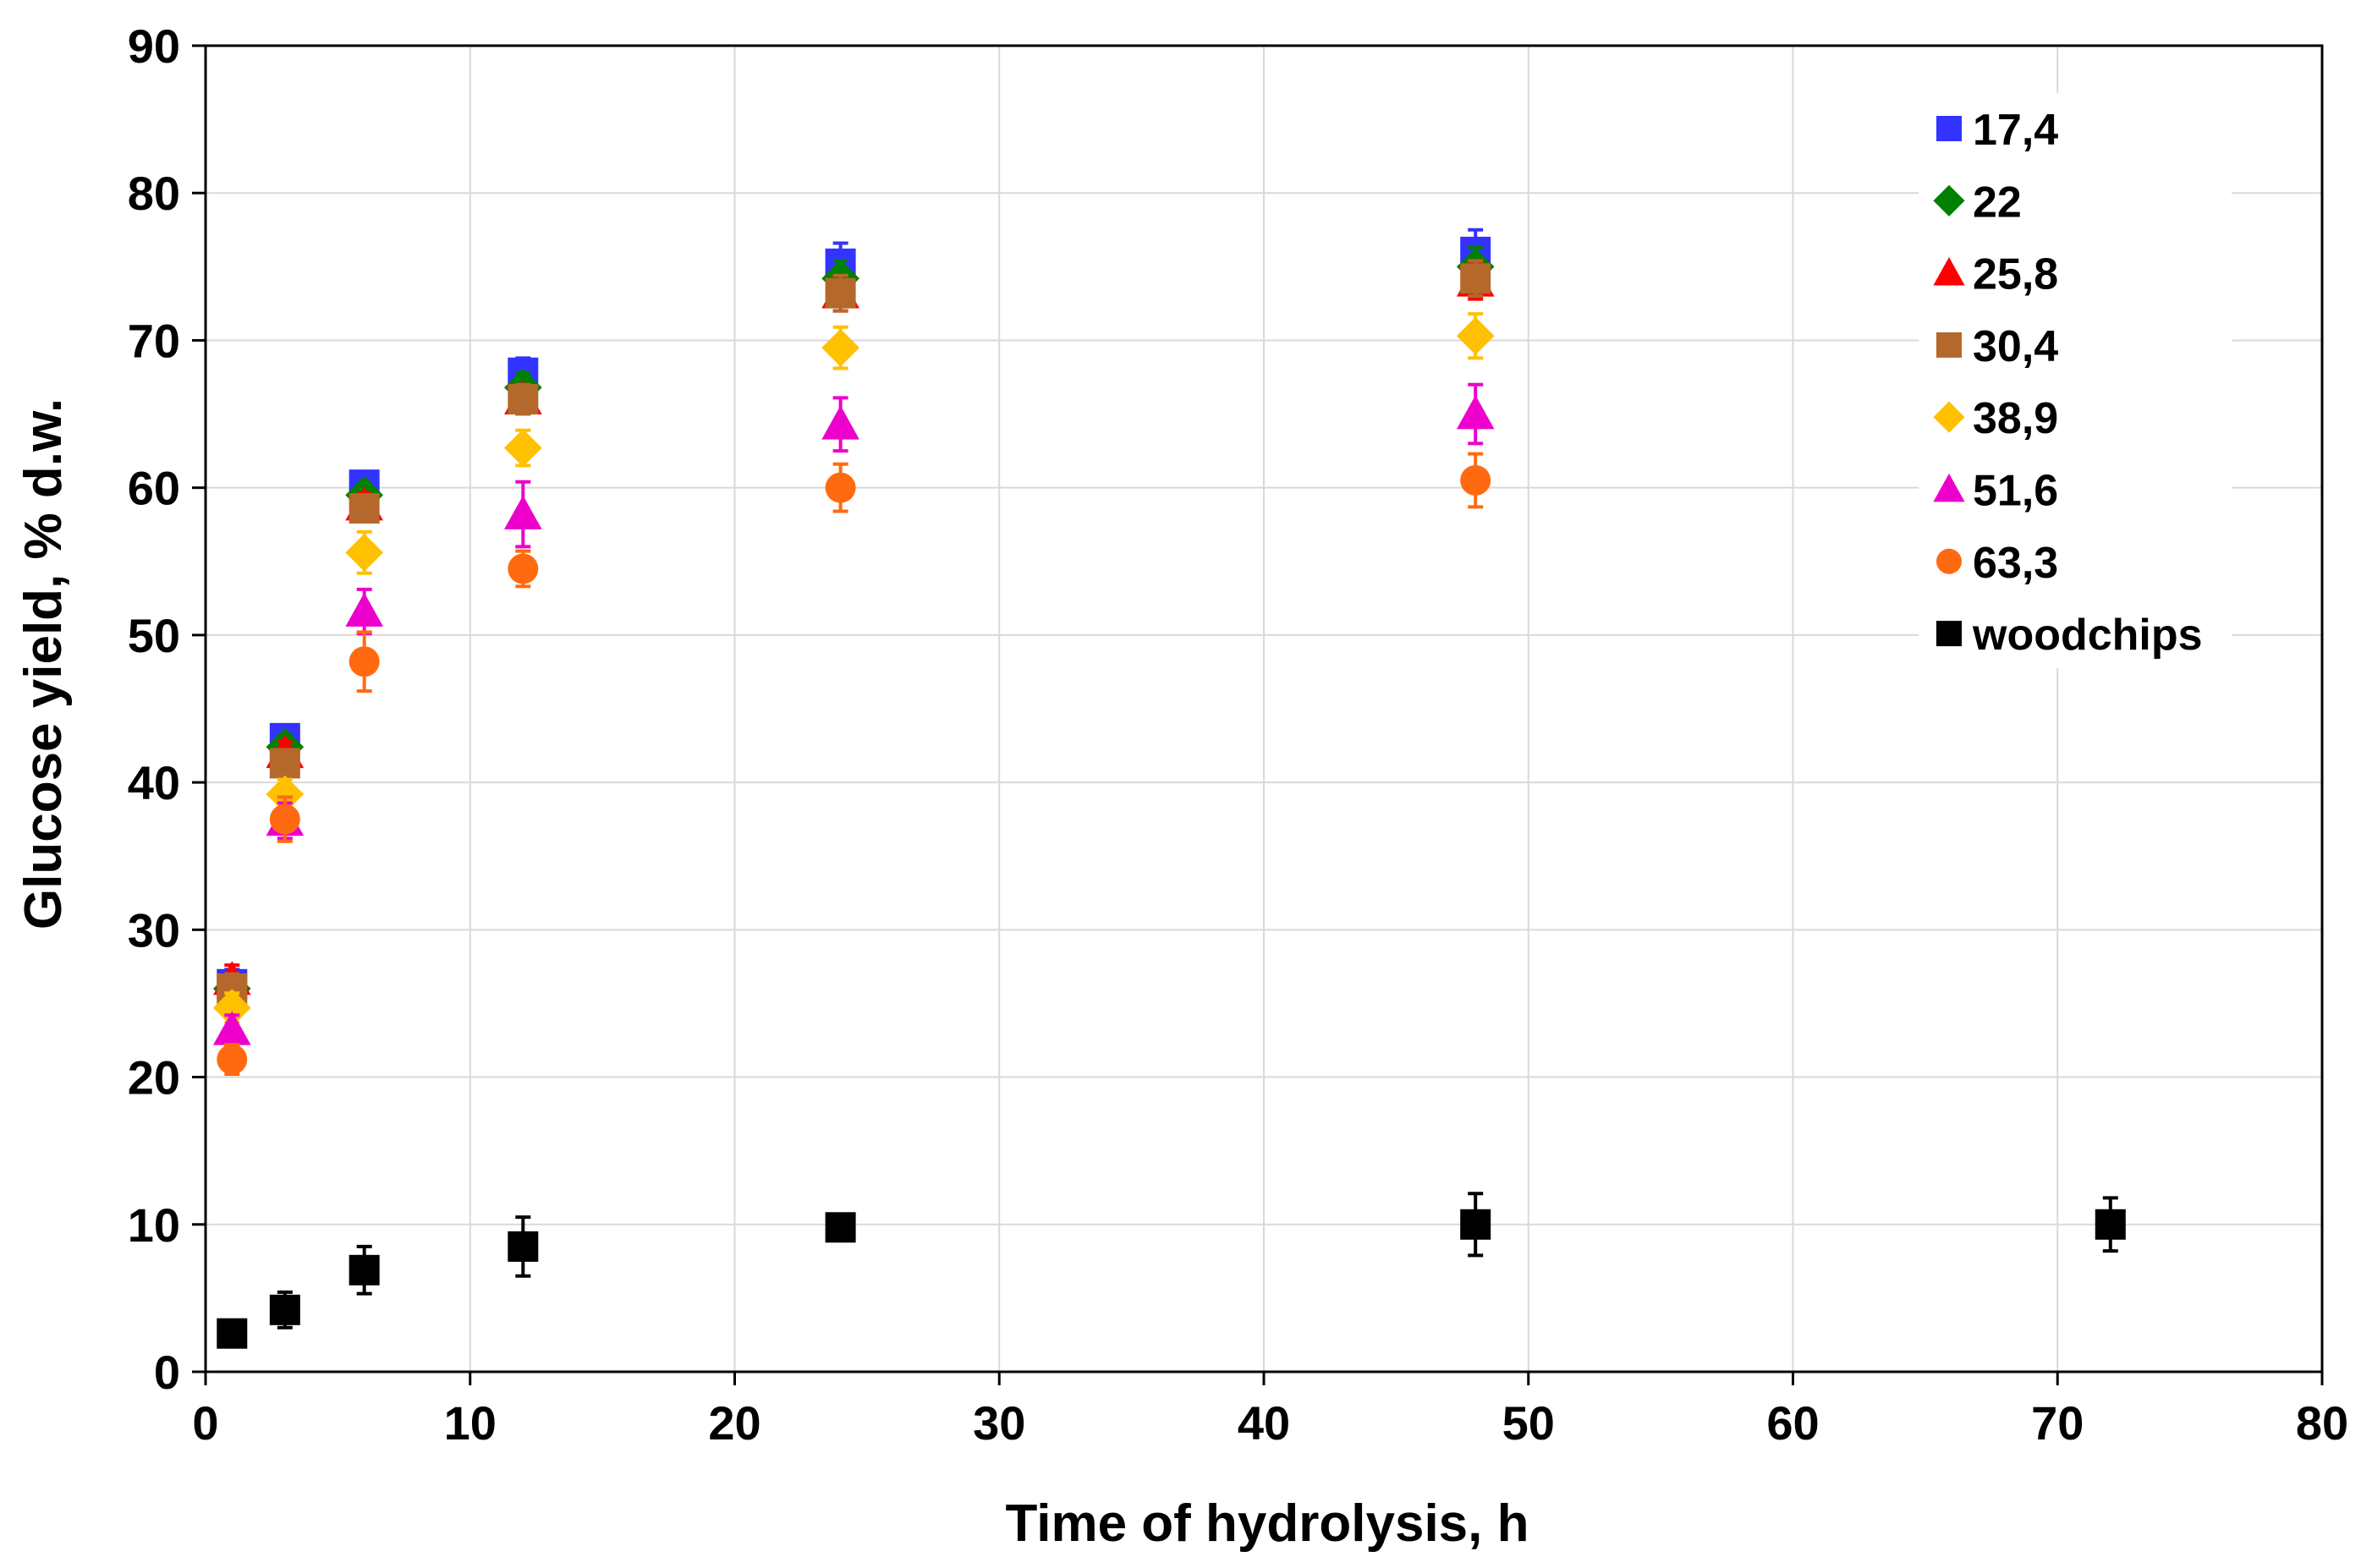  What do you see at coordinates (999, 1423) in the screenshot?
I see `x-tick-label: 30` at bounding box center [999, 1423].